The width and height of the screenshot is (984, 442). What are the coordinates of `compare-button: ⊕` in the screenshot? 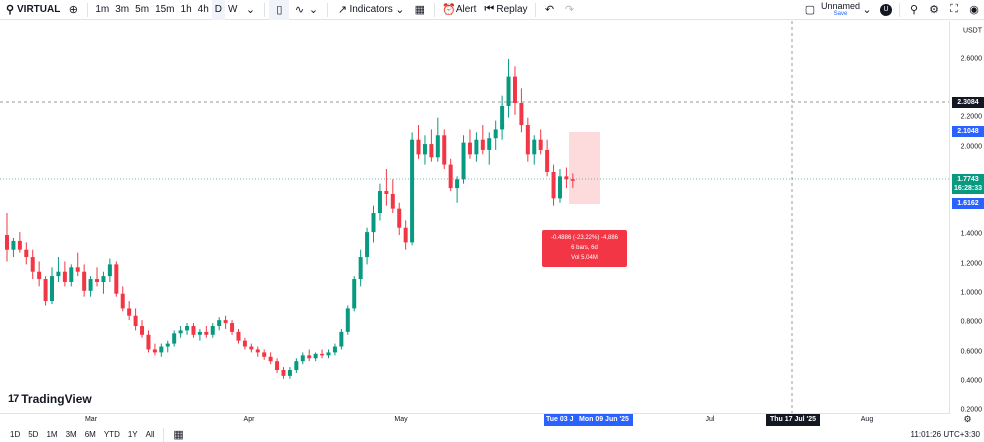 It's located at (73, 10).